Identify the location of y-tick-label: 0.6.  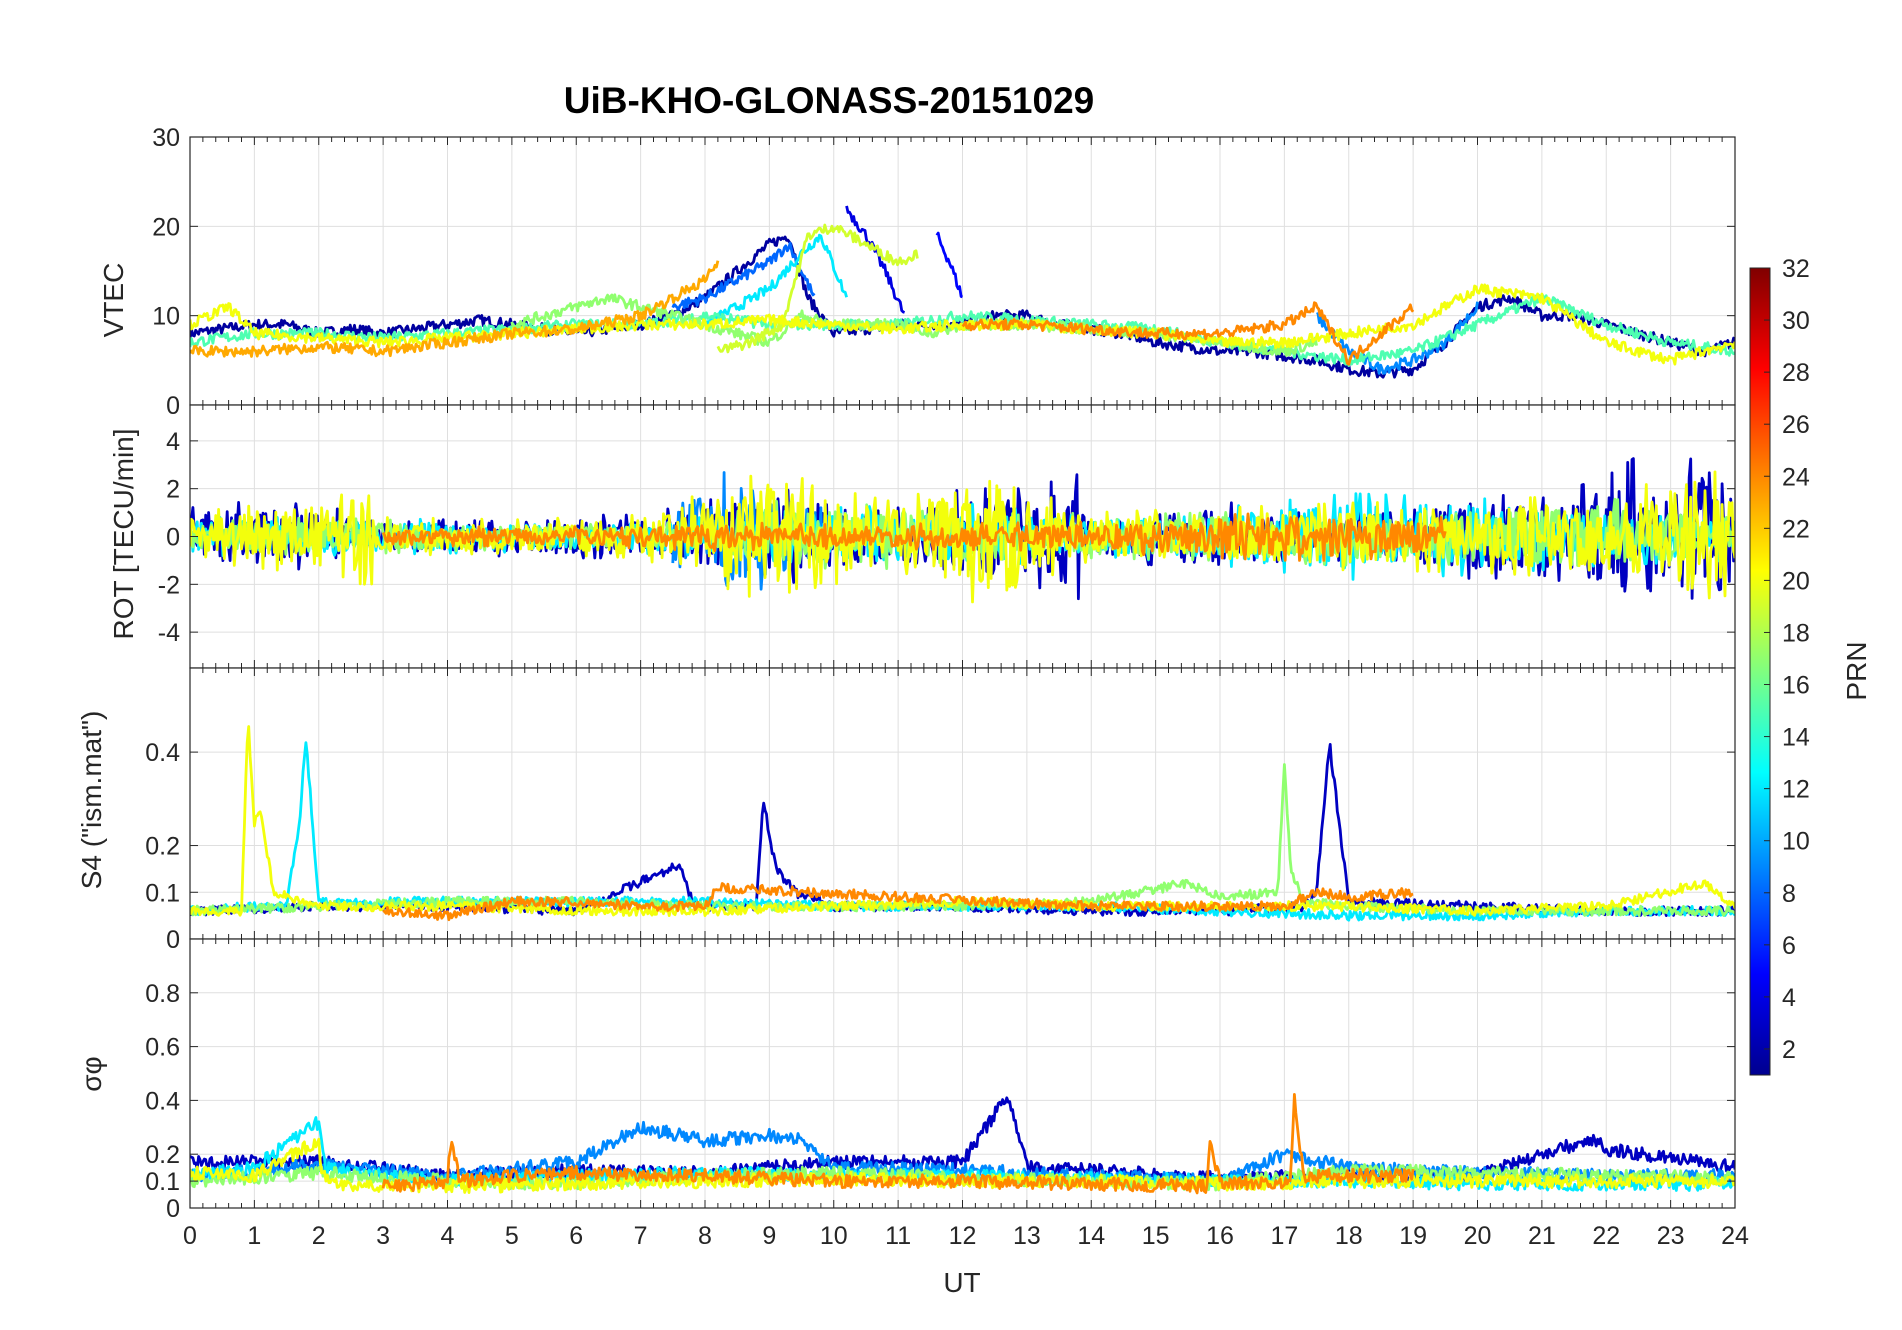
(162, 1048).